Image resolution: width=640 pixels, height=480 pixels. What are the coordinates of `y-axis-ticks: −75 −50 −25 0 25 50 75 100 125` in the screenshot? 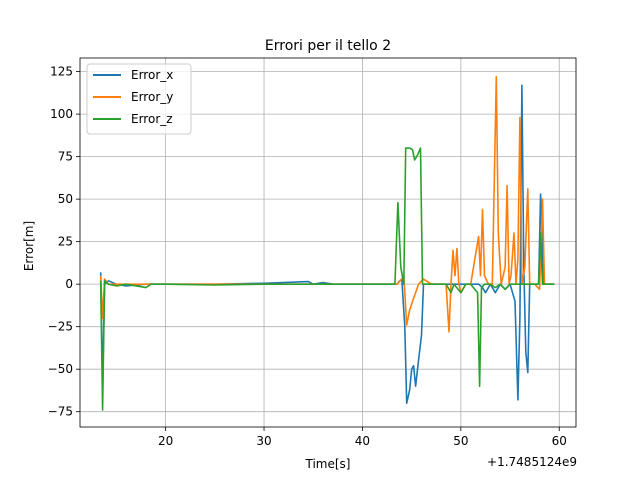 It's located at (64, 242).